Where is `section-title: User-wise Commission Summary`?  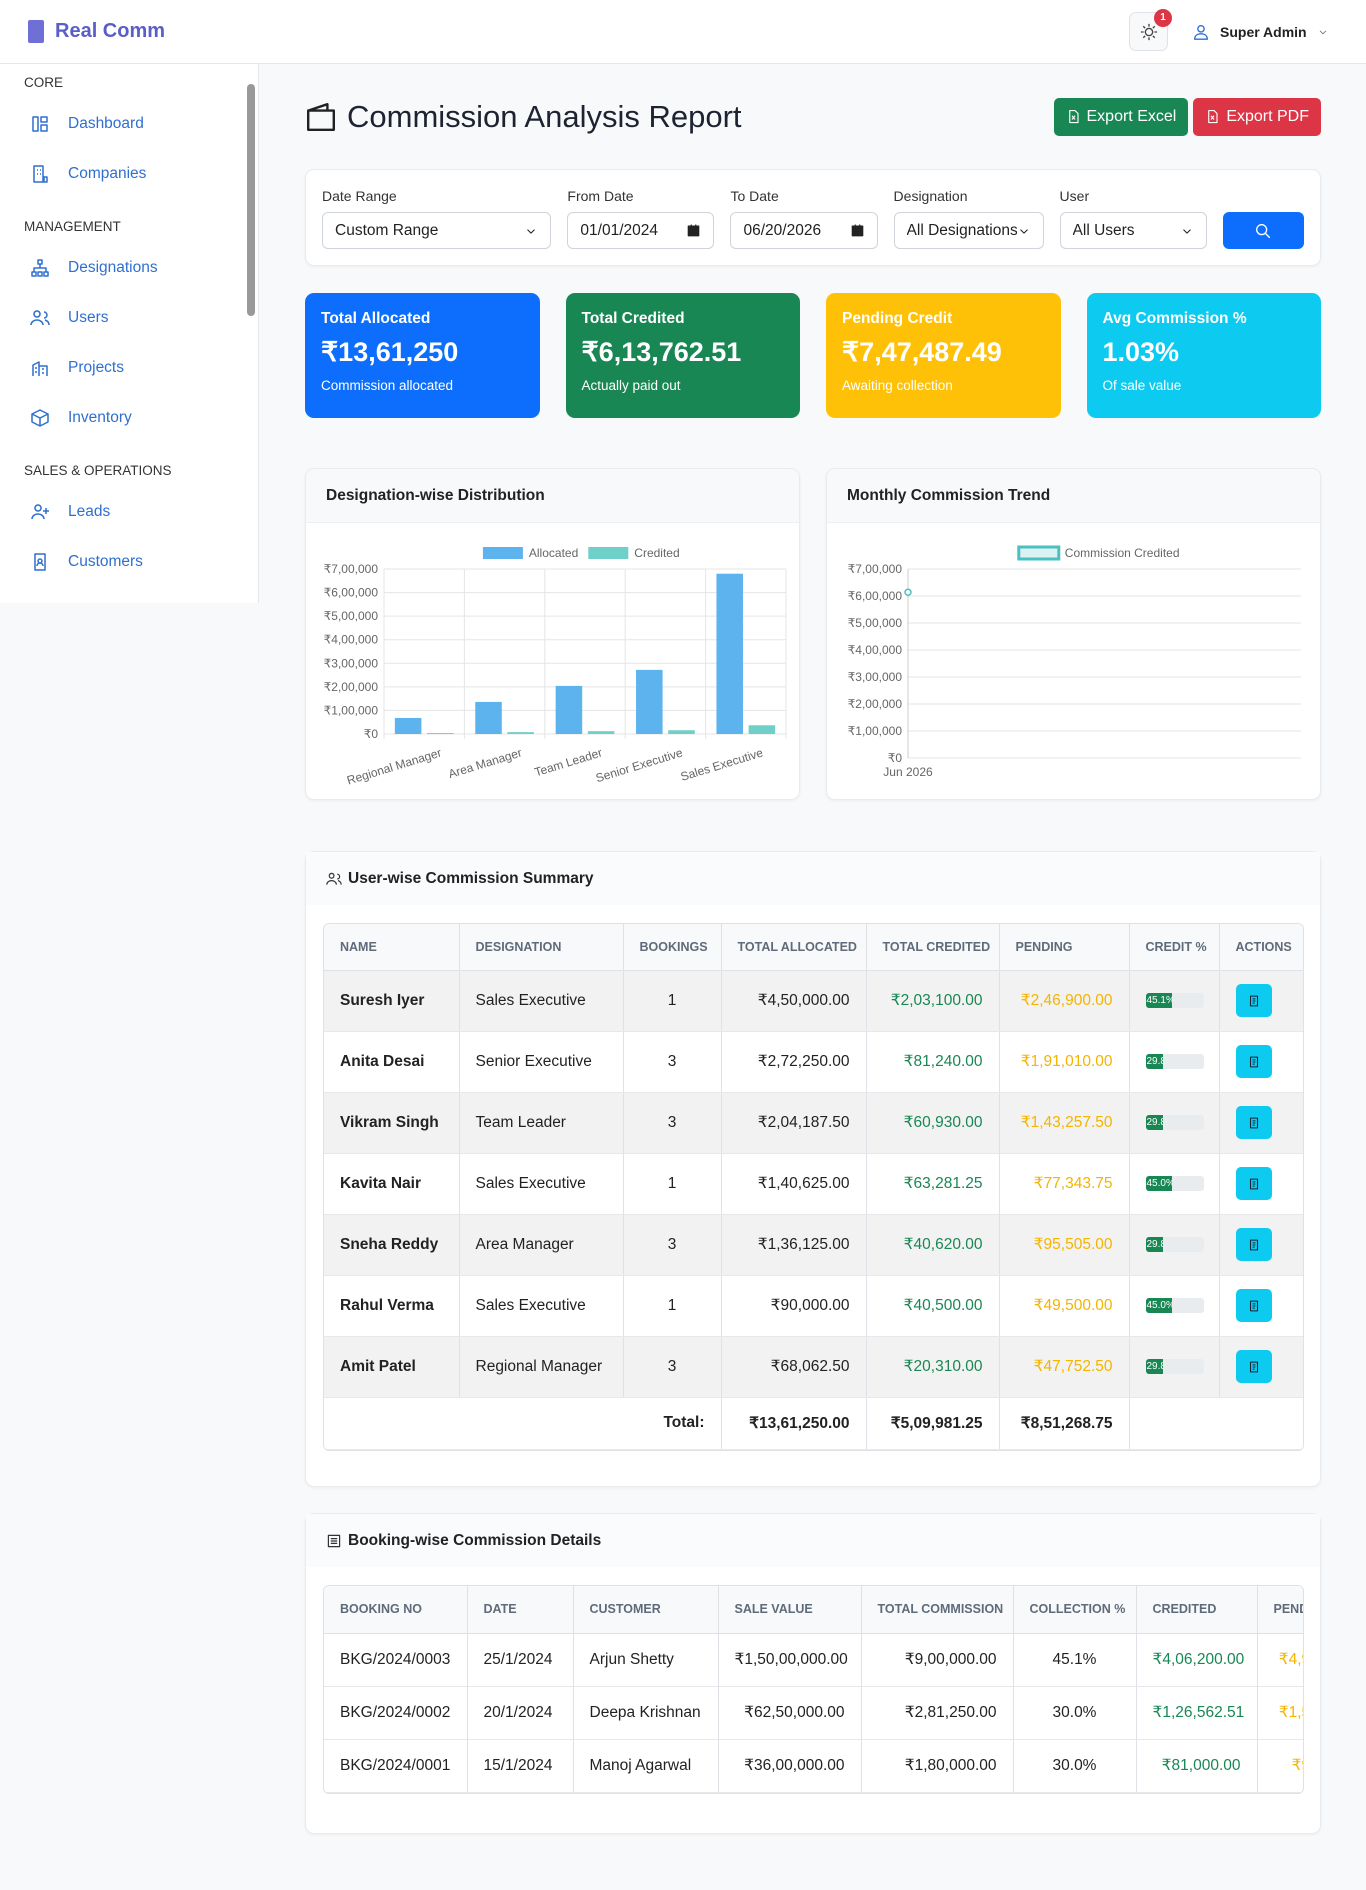 section-title: User-wise Commission Summary is located at coordinates (471, 878).